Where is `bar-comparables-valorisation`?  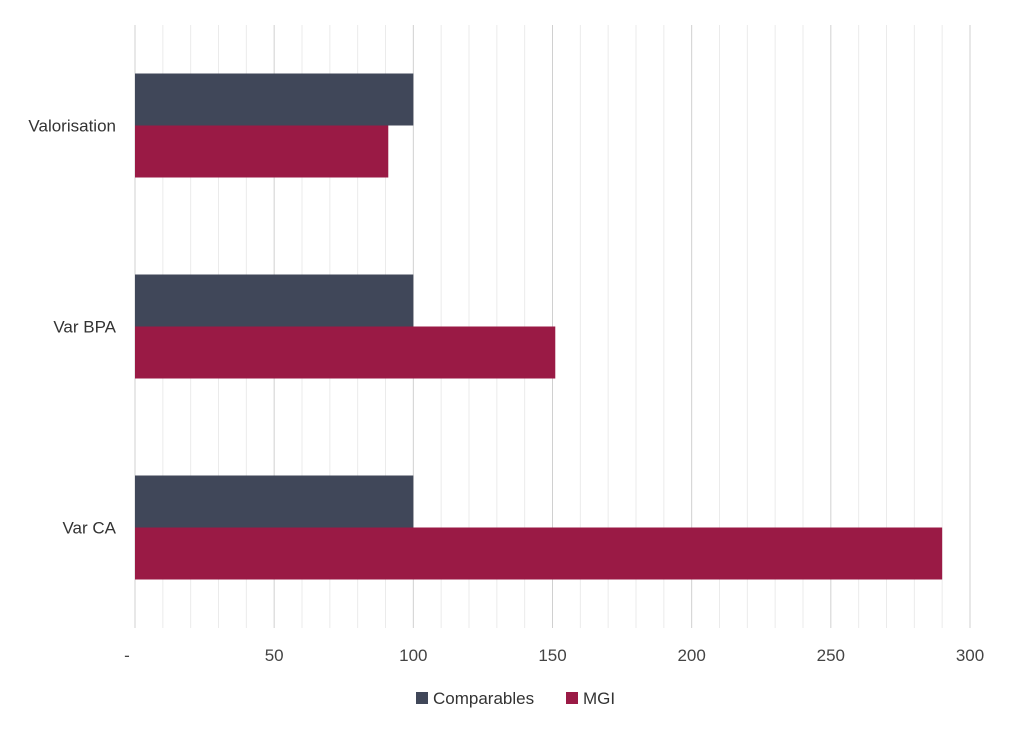
bar-comparables-valorisation is located at coordinates (274, 99).